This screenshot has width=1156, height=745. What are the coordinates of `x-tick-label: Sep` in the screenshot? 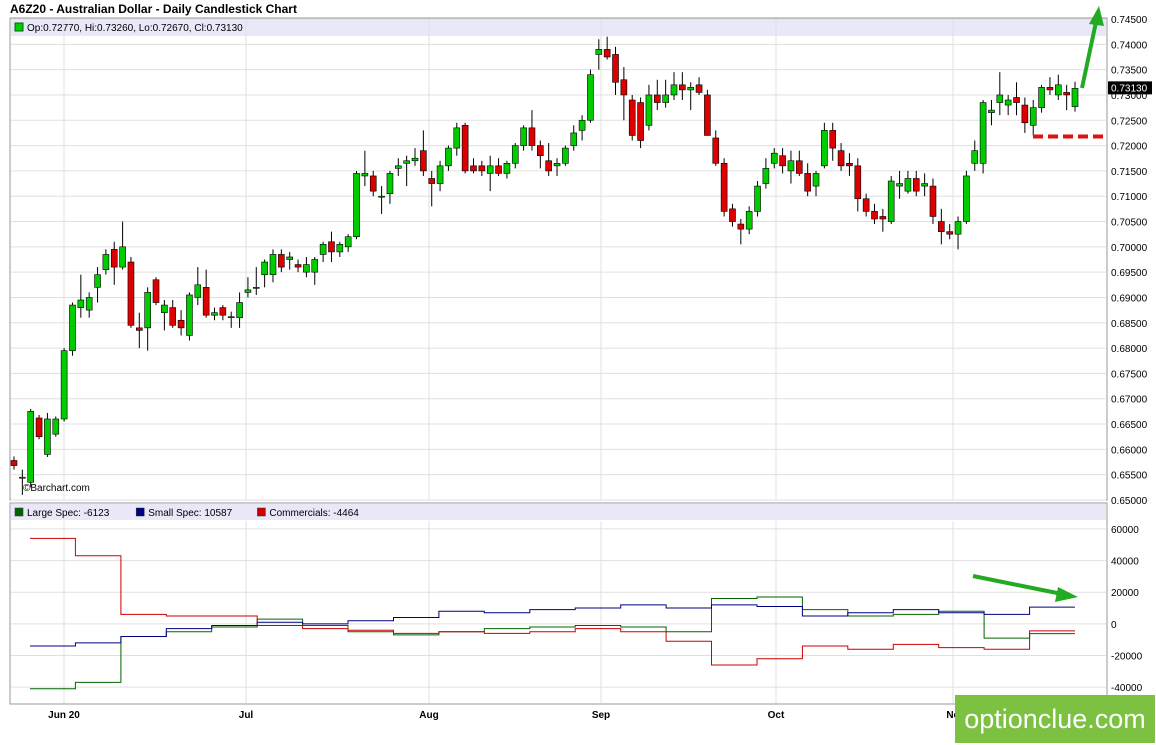 It's located at (601, 715).